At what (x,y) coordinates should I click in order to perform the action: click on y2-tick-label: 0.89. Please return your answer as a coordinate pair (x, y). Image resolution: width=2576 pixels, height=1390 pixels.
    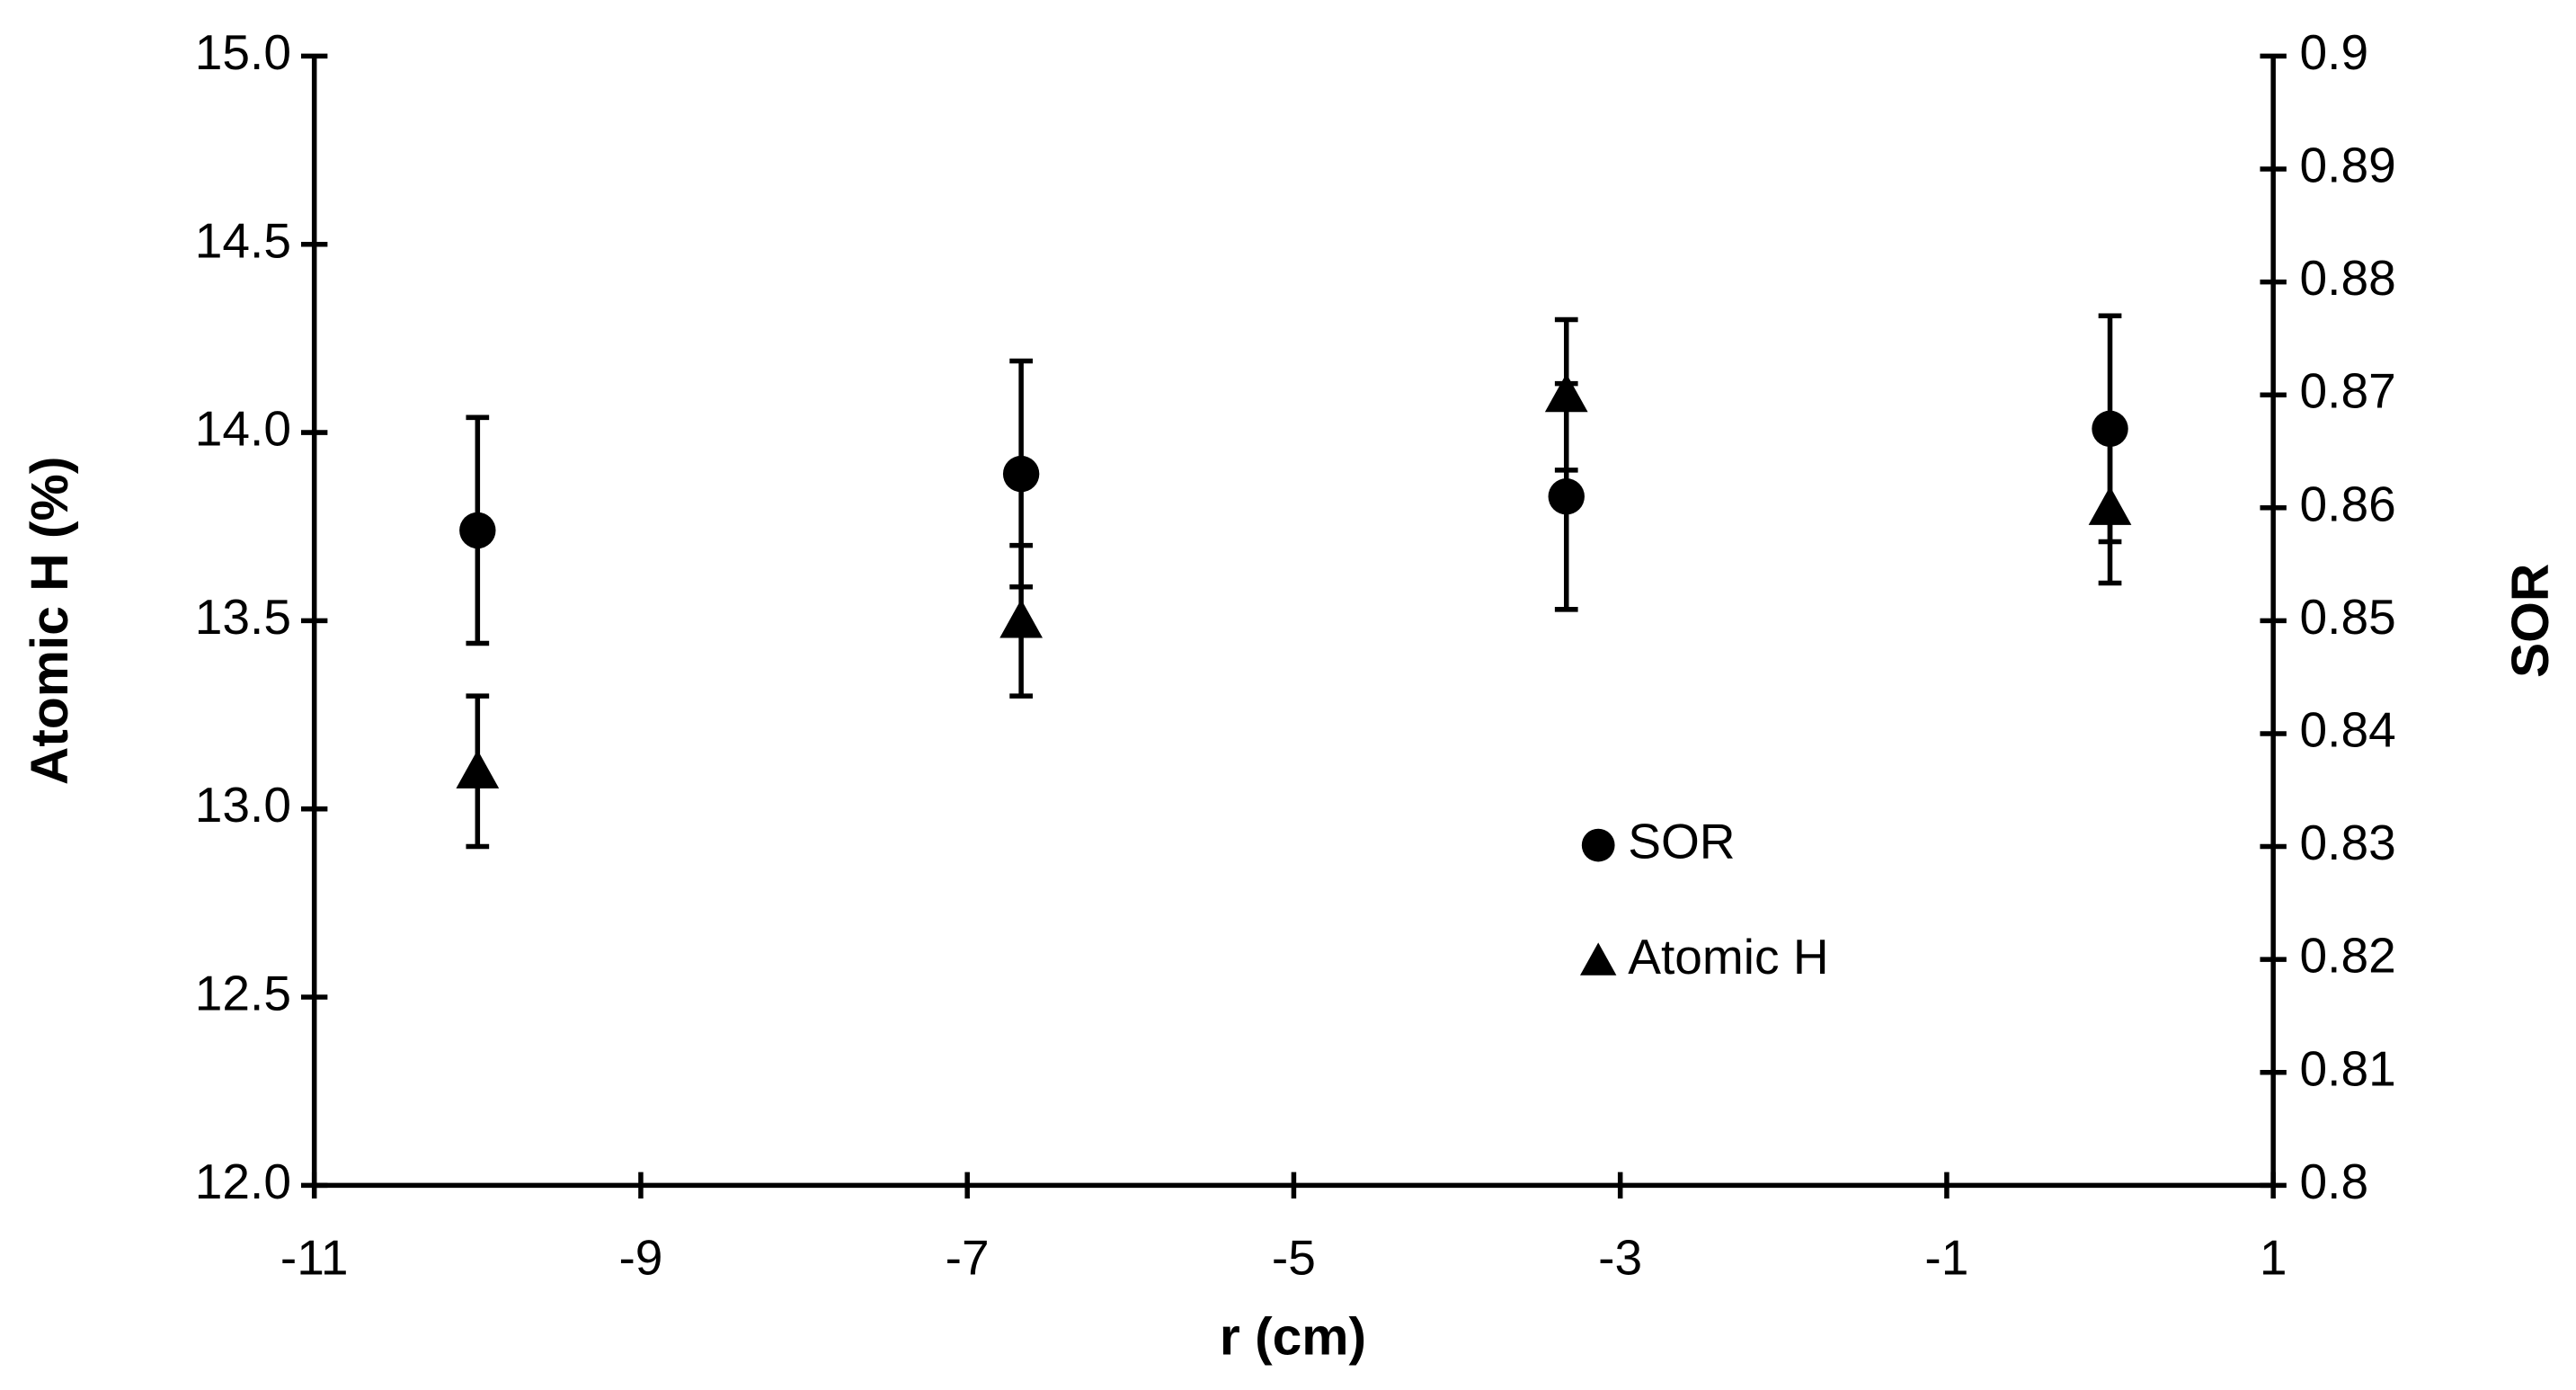
    Looking at the image, I should click on (2348, 165).